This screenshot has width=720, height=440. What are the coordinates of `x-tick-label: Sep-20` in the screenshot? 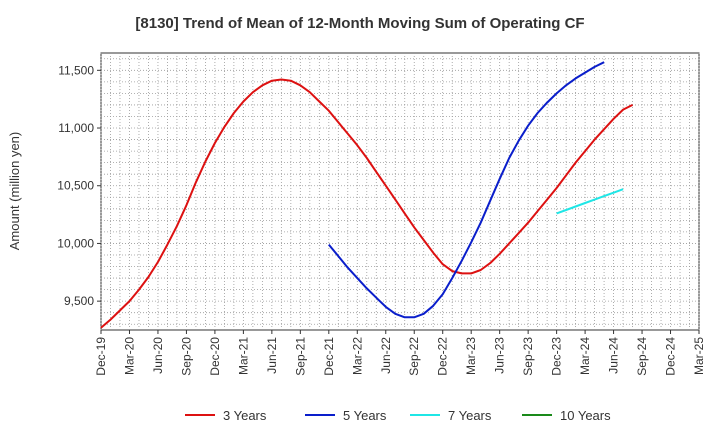 It's located at (186, 356).